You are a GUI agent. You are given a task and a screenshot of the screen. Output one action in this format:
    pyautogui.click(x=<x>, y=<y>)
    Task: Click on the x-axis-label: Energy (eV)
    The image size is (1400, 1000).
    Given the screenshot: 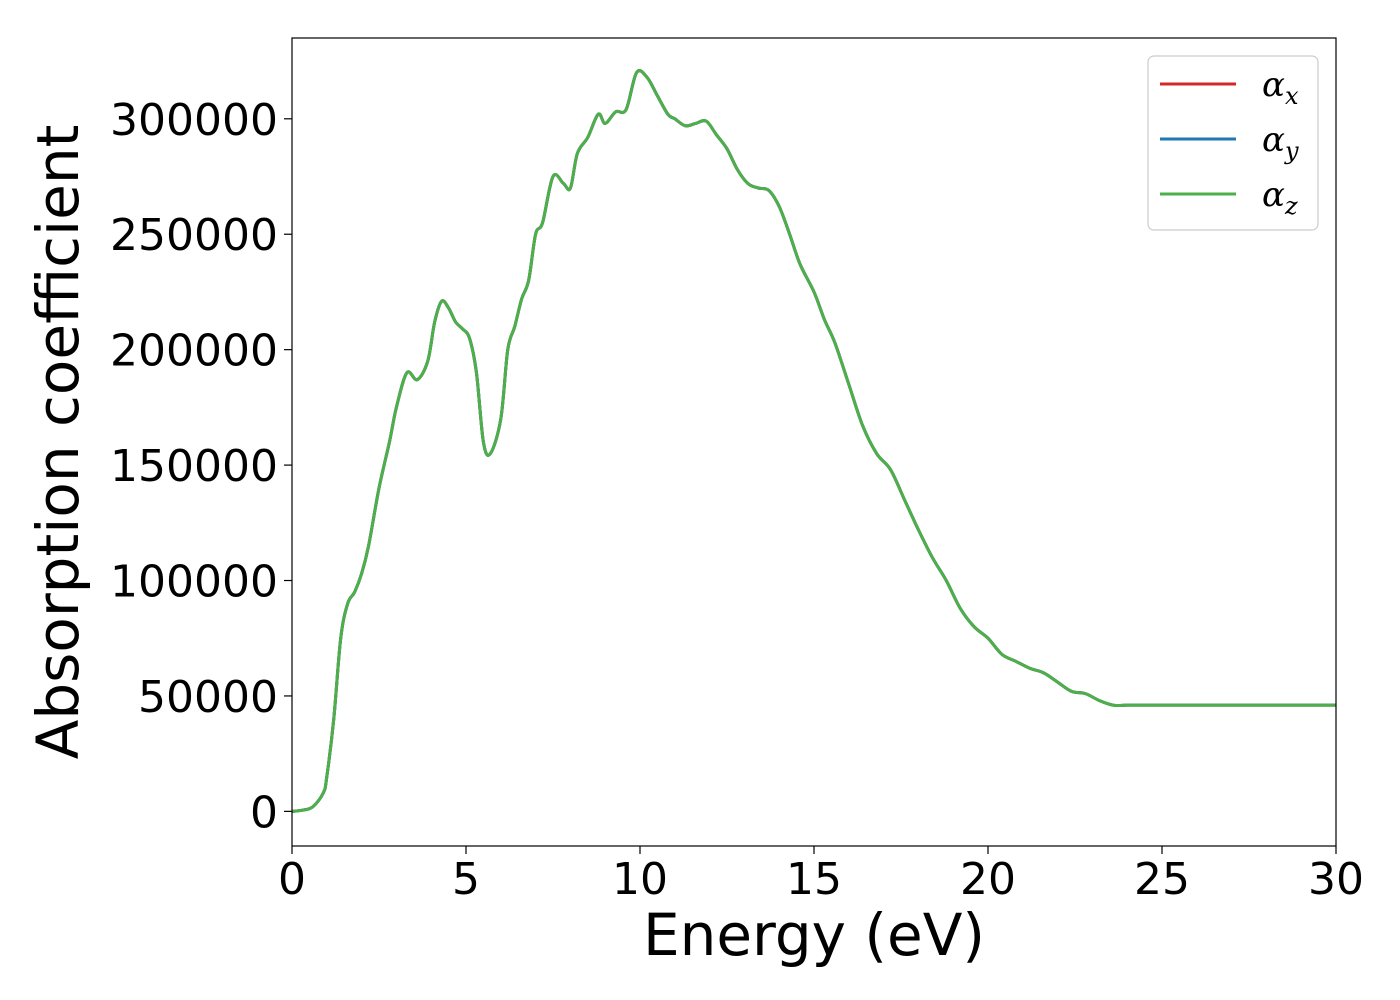 What is the action you would take?
    pyautogui.click(x=814, y=935)
    